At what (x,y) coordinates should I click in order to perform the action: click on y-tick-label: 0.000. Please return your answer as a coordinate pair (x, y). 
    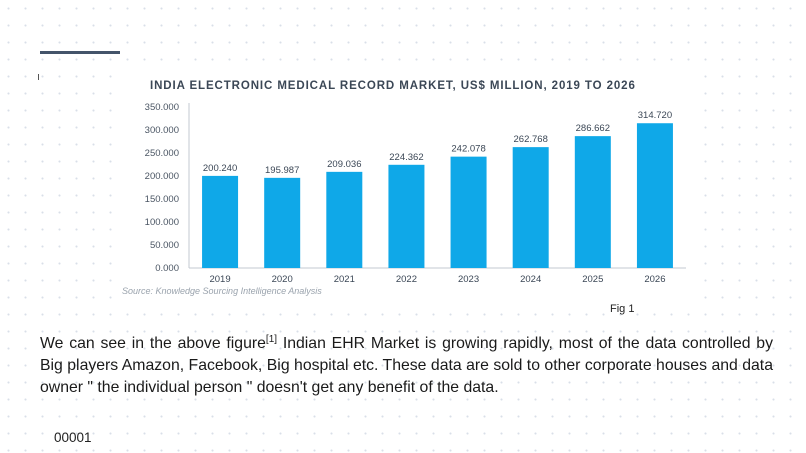
    Looking at the image, I should click on (167, 268).